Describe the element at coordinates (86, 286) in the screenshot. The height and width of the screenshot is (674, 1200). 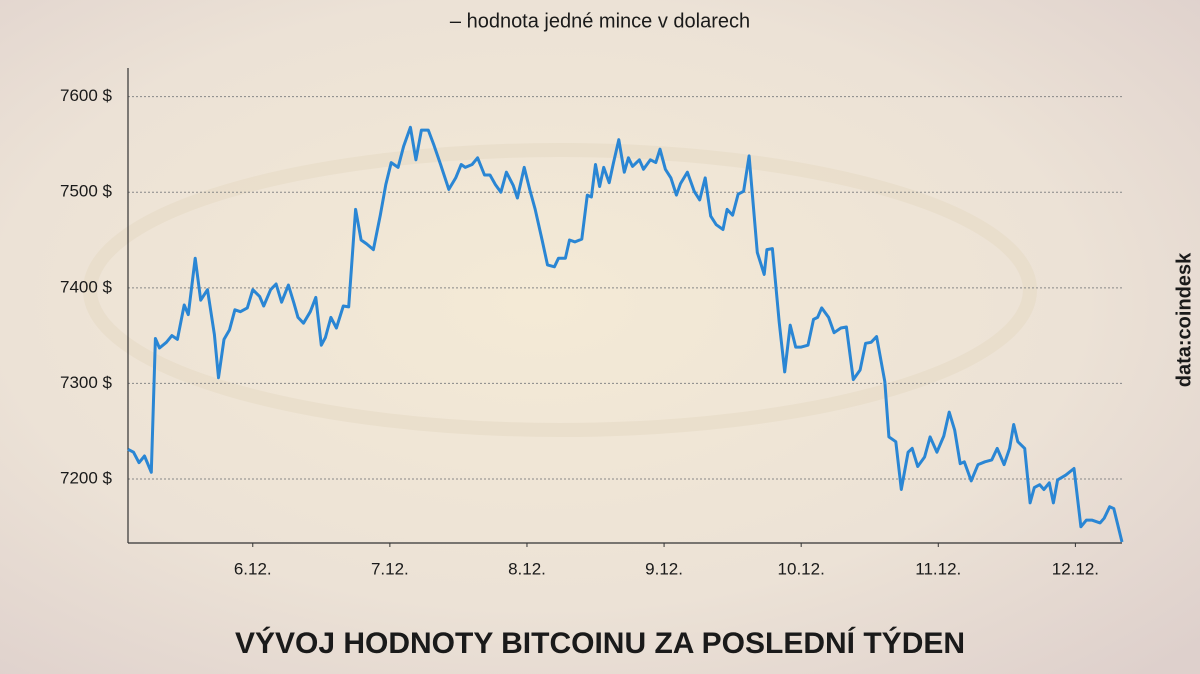
I see `y-tick-label: 7400 $` at that location.